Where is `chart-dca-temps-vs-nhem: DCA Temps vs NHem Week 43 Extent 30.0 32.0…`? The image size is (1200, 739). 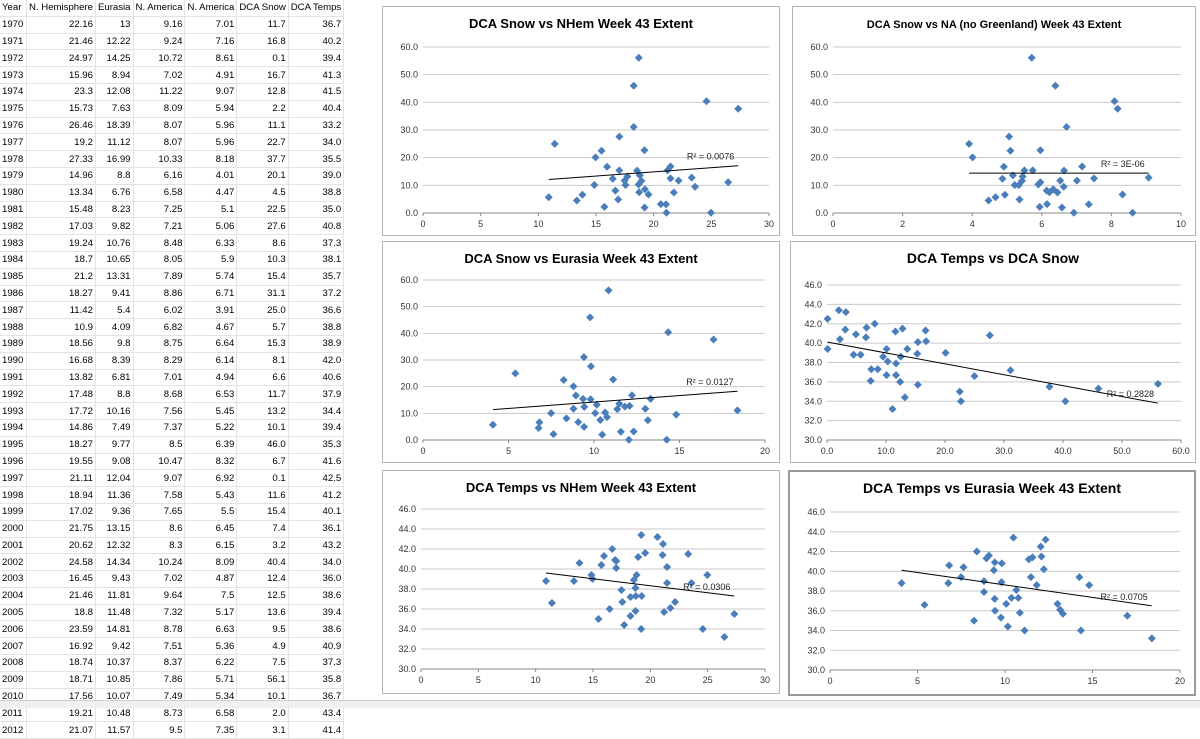 chart-dca-temps-vs-nhem: DCA Temps vs NHem Week 43 Extent 30.0 32.0… is located at coordinates (581, 582).